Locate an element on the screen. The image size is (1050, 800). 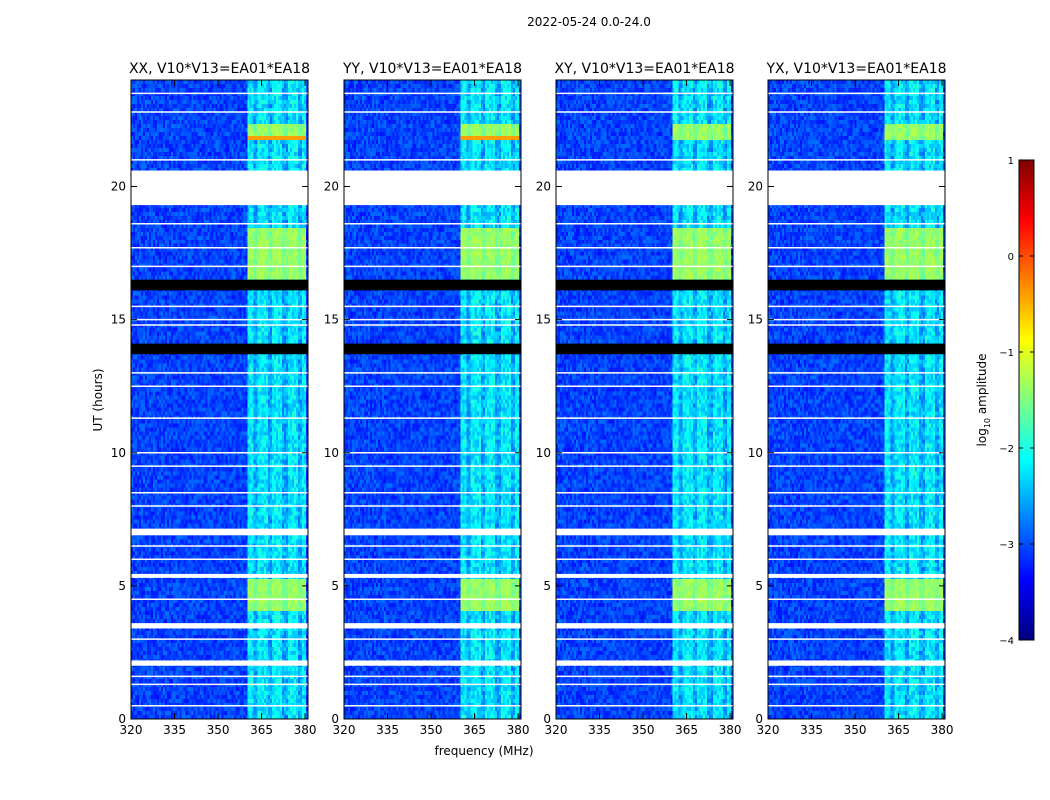
colorbar-tick-label: −4 is located at coordinates (1006, 641).